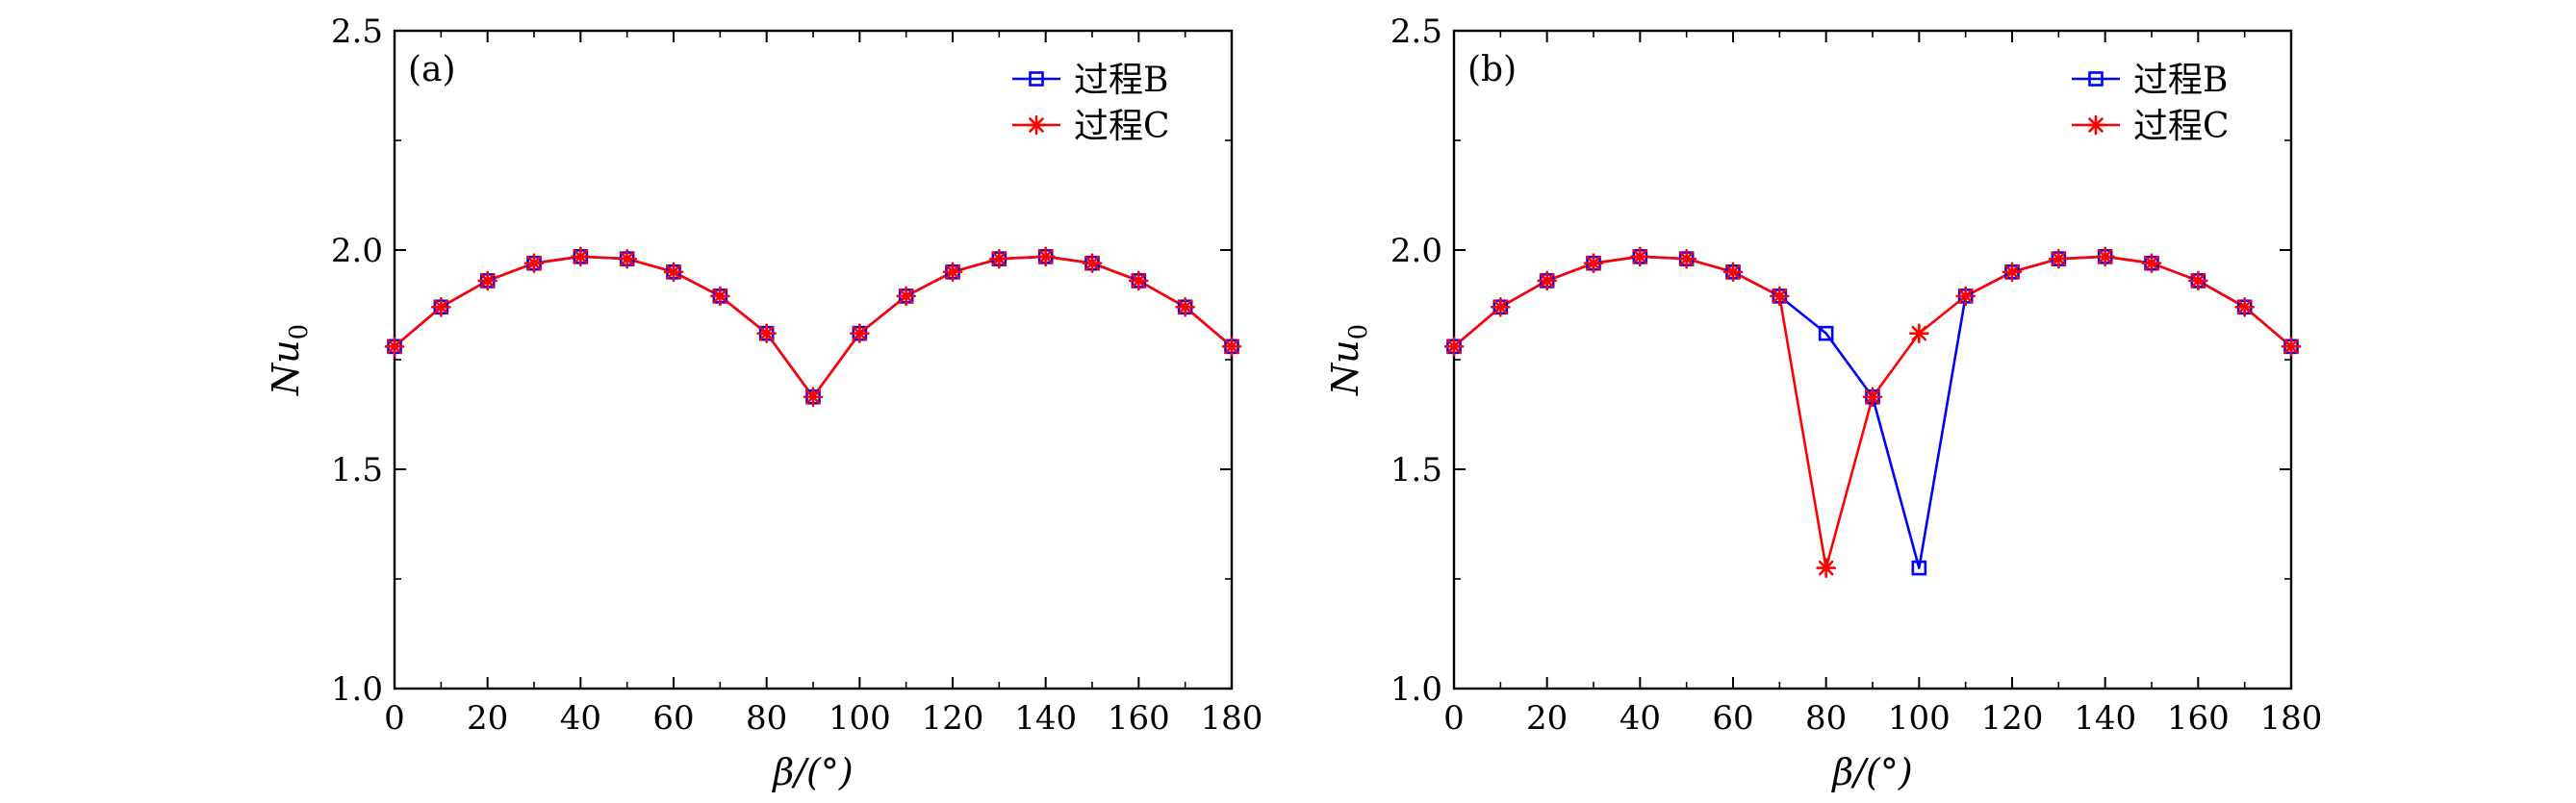 The image size is (2576, 803). What do you see at coordinates (2181, 126) in the screenshot?
I see `legend-label: 过程C` at bounding box center [2181, 126].